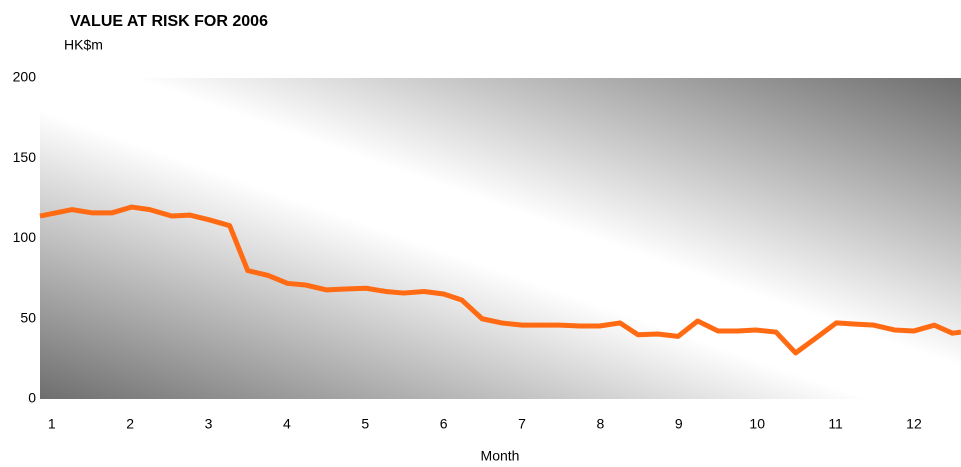 Image resolution: width=961 pixels, height=467 pixels. What do you see at coordinates (83, 45) in the screenshot?
I see `y-axis-label: HK$m` at bounding box center [83, 45].